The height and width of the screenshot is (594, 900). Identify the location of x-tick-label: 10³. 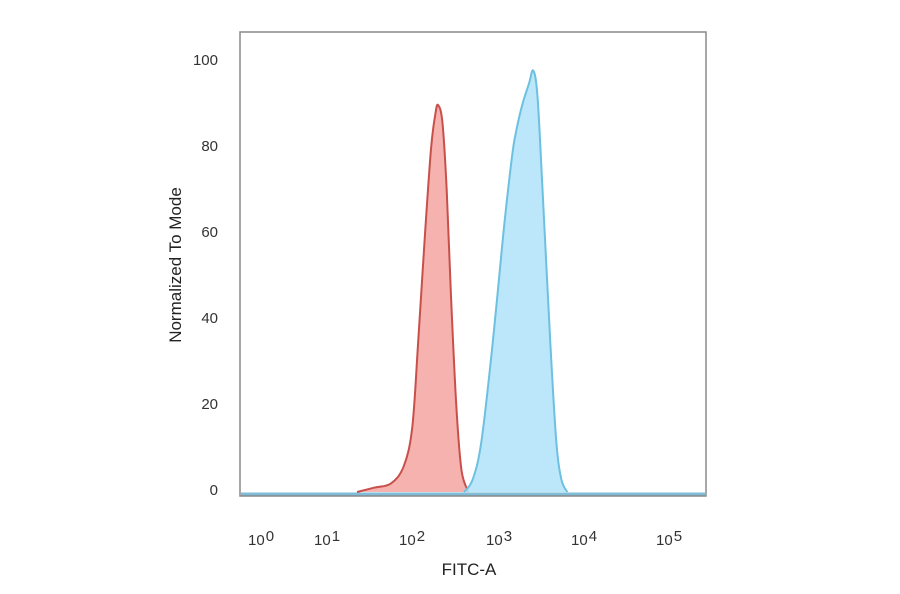
(499, 538).